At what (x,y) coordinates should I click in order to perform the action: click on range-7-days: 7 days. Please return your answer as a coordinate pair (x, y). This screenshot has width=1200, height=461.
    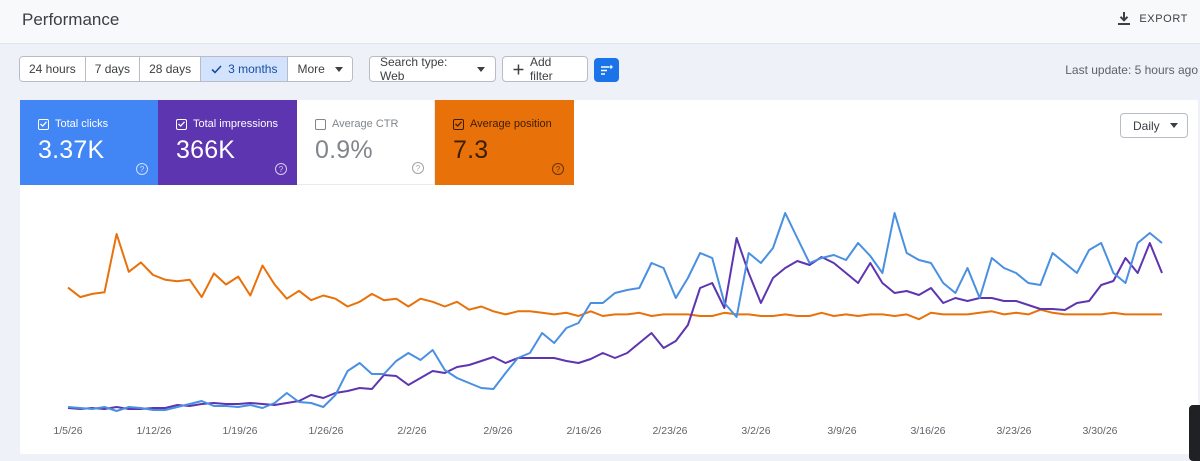
    Looking at the image, I should click on (113, 69).